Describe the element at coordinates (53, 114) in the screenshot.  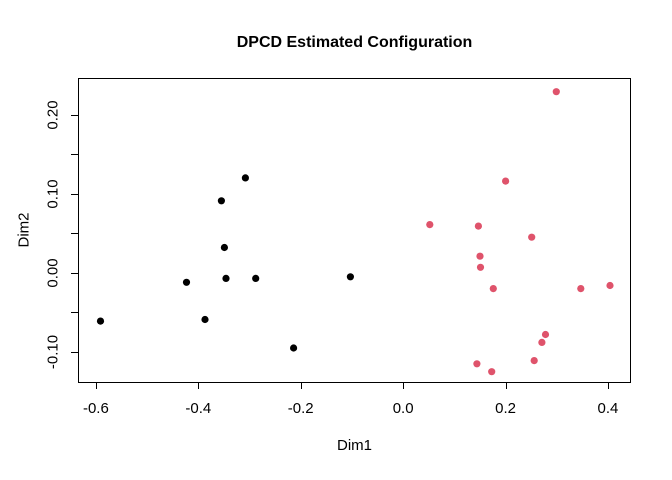
I see `y-axis-tick-label: 0.20` at that location.